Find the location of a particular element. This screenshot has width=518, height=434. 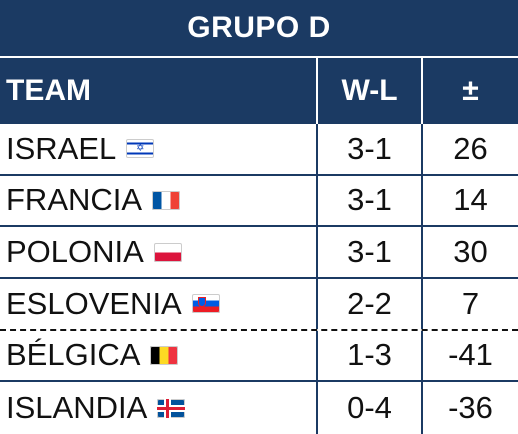

team-cell: ESLOVENIA is located at coordinates (158, 304).